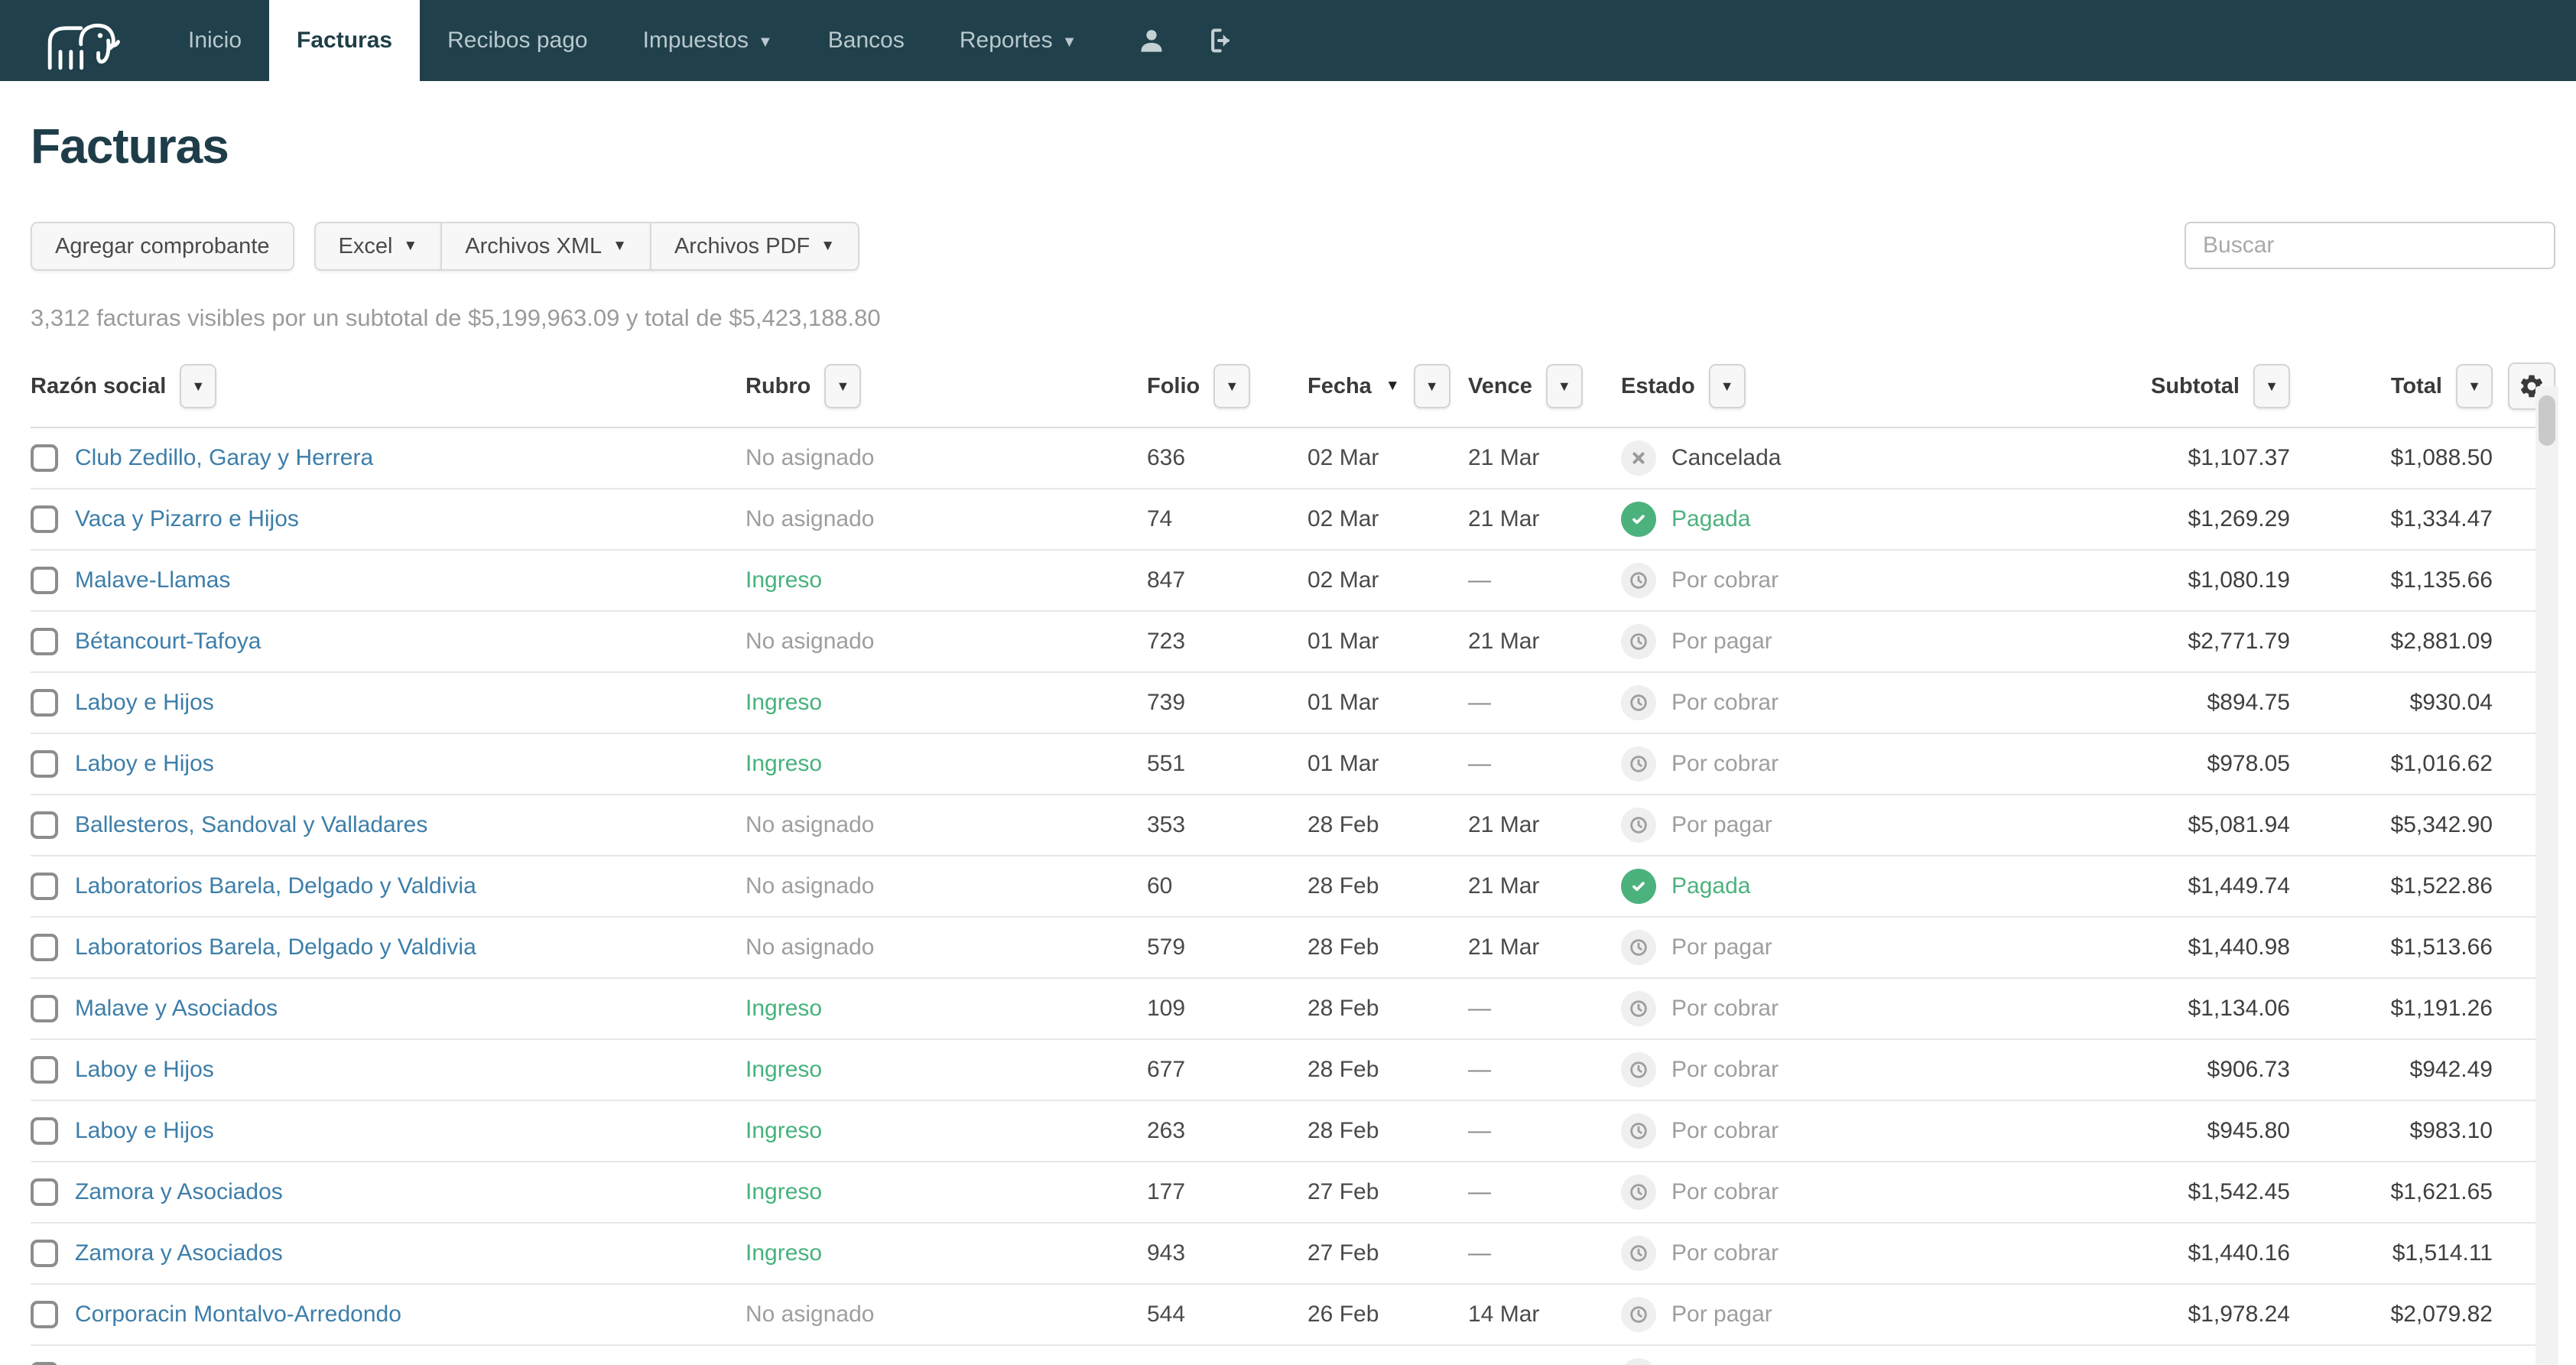 Image resolution: width=2576 pixels, height=1365 pixels. What do you see at coordinates (198, 386) in the screenshot?
I see `razon-social-filter-button: ▼` at bounding box center [198, 386].